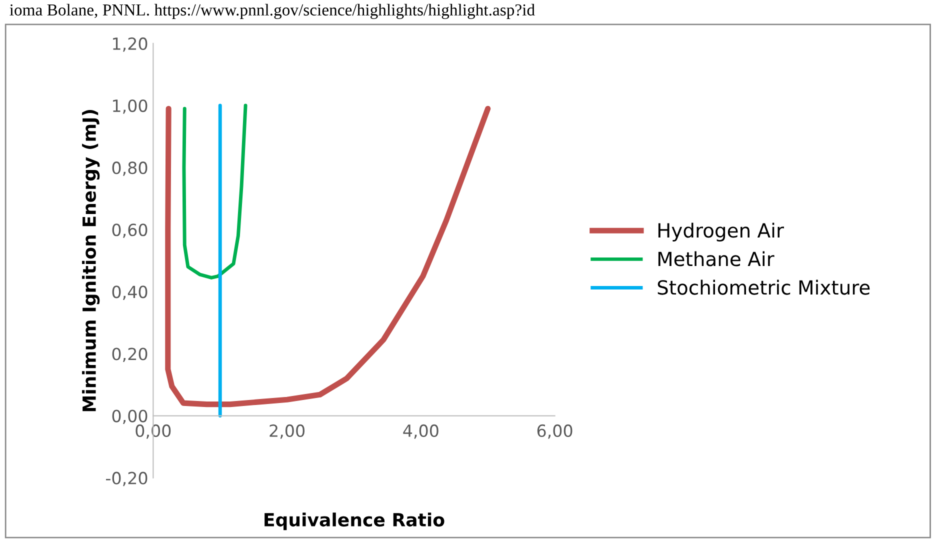 Image resolution: width=934 pixels, height=543 pixels. Describe the element at coordinates (764, 287) in the screenshot. I see `legend-label: Stochiometric Mixture` at that location.